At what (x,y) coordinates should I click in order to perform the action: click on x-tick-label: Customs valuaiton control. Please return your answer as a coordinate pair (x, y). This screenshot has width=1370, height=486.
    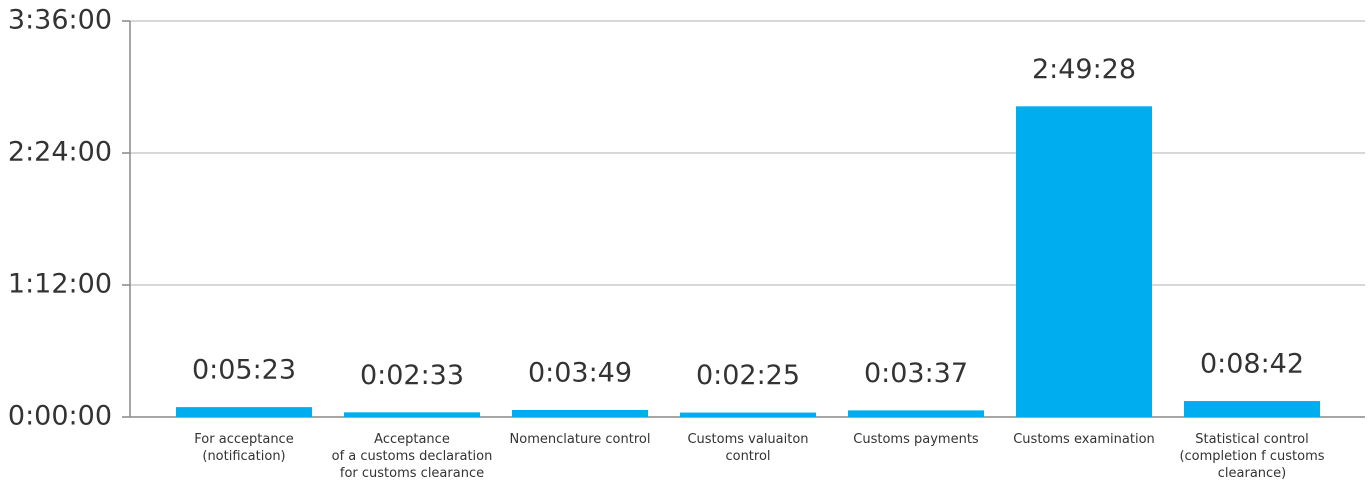
    Looking at the image, I should click on (748, 448).